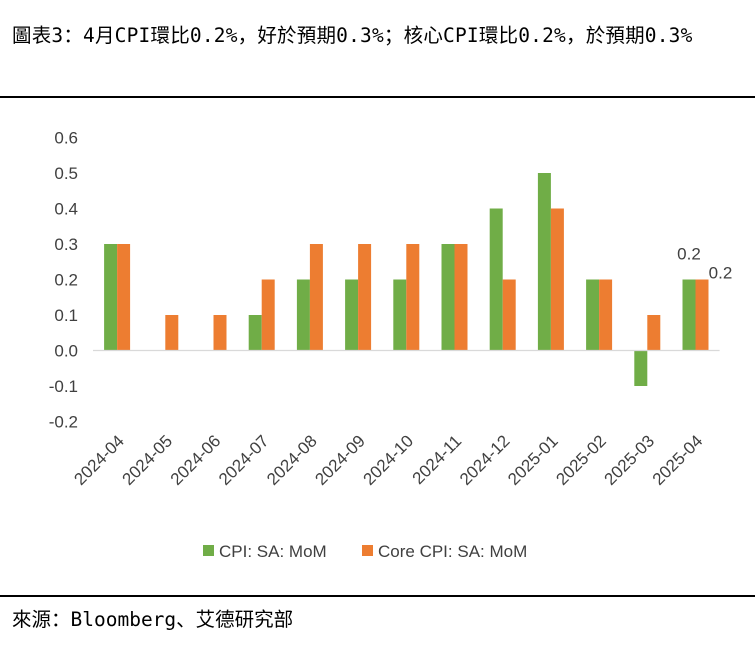  I want to click on legend-label-core-cpi: Core CPI: SA: MoM, so click(452, 551).